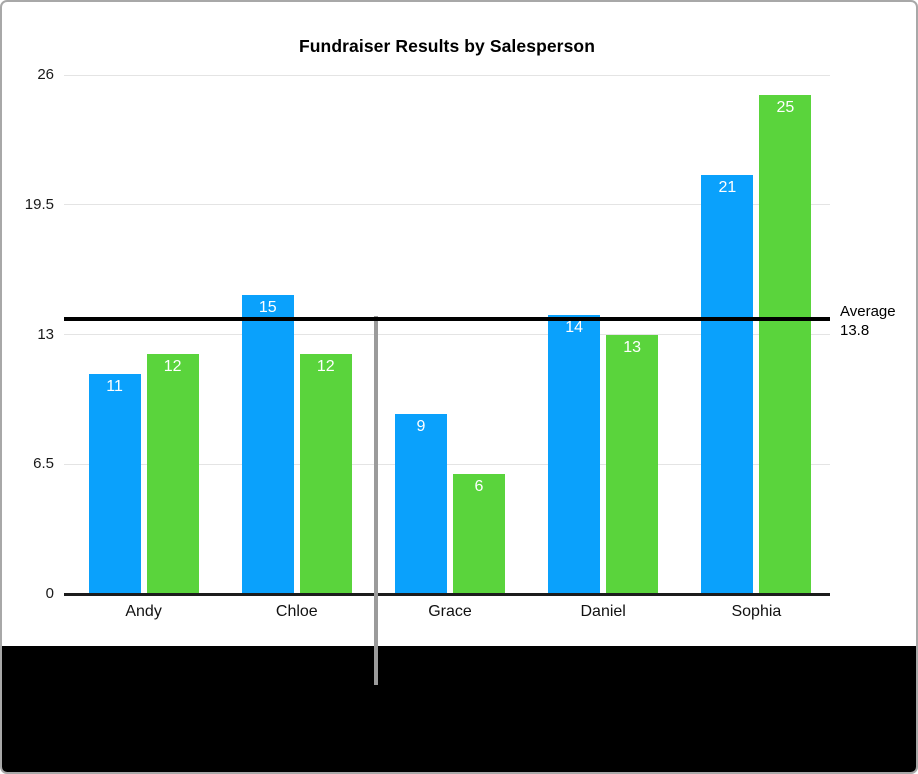 The height and width of the screenshot is (774, 918). What do you see at coordinates (447, 594) in the screenshot?
I see `x-axis-baseline` at bounding box center [447, 594].